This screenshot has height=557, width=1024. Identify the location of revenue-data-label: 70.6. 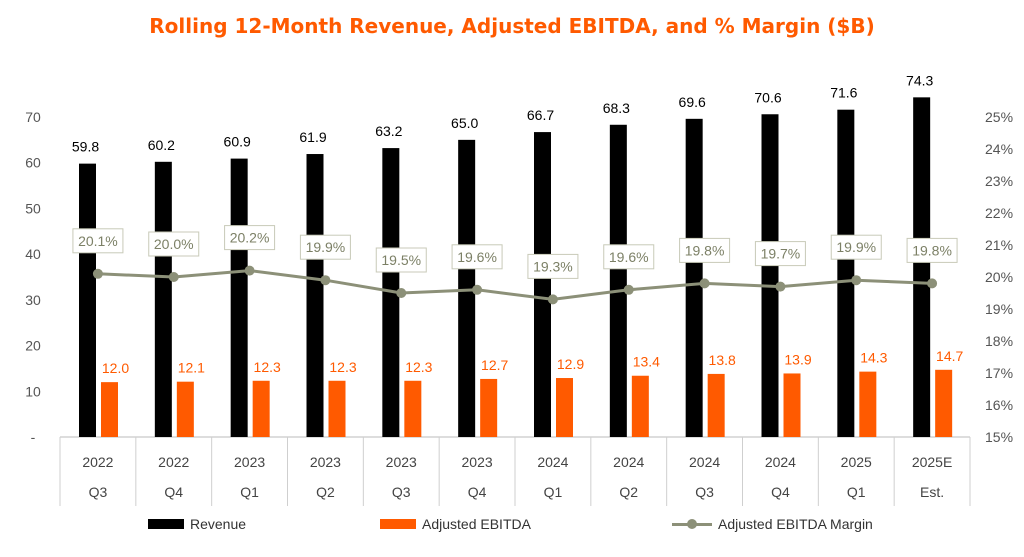
(767, 97).